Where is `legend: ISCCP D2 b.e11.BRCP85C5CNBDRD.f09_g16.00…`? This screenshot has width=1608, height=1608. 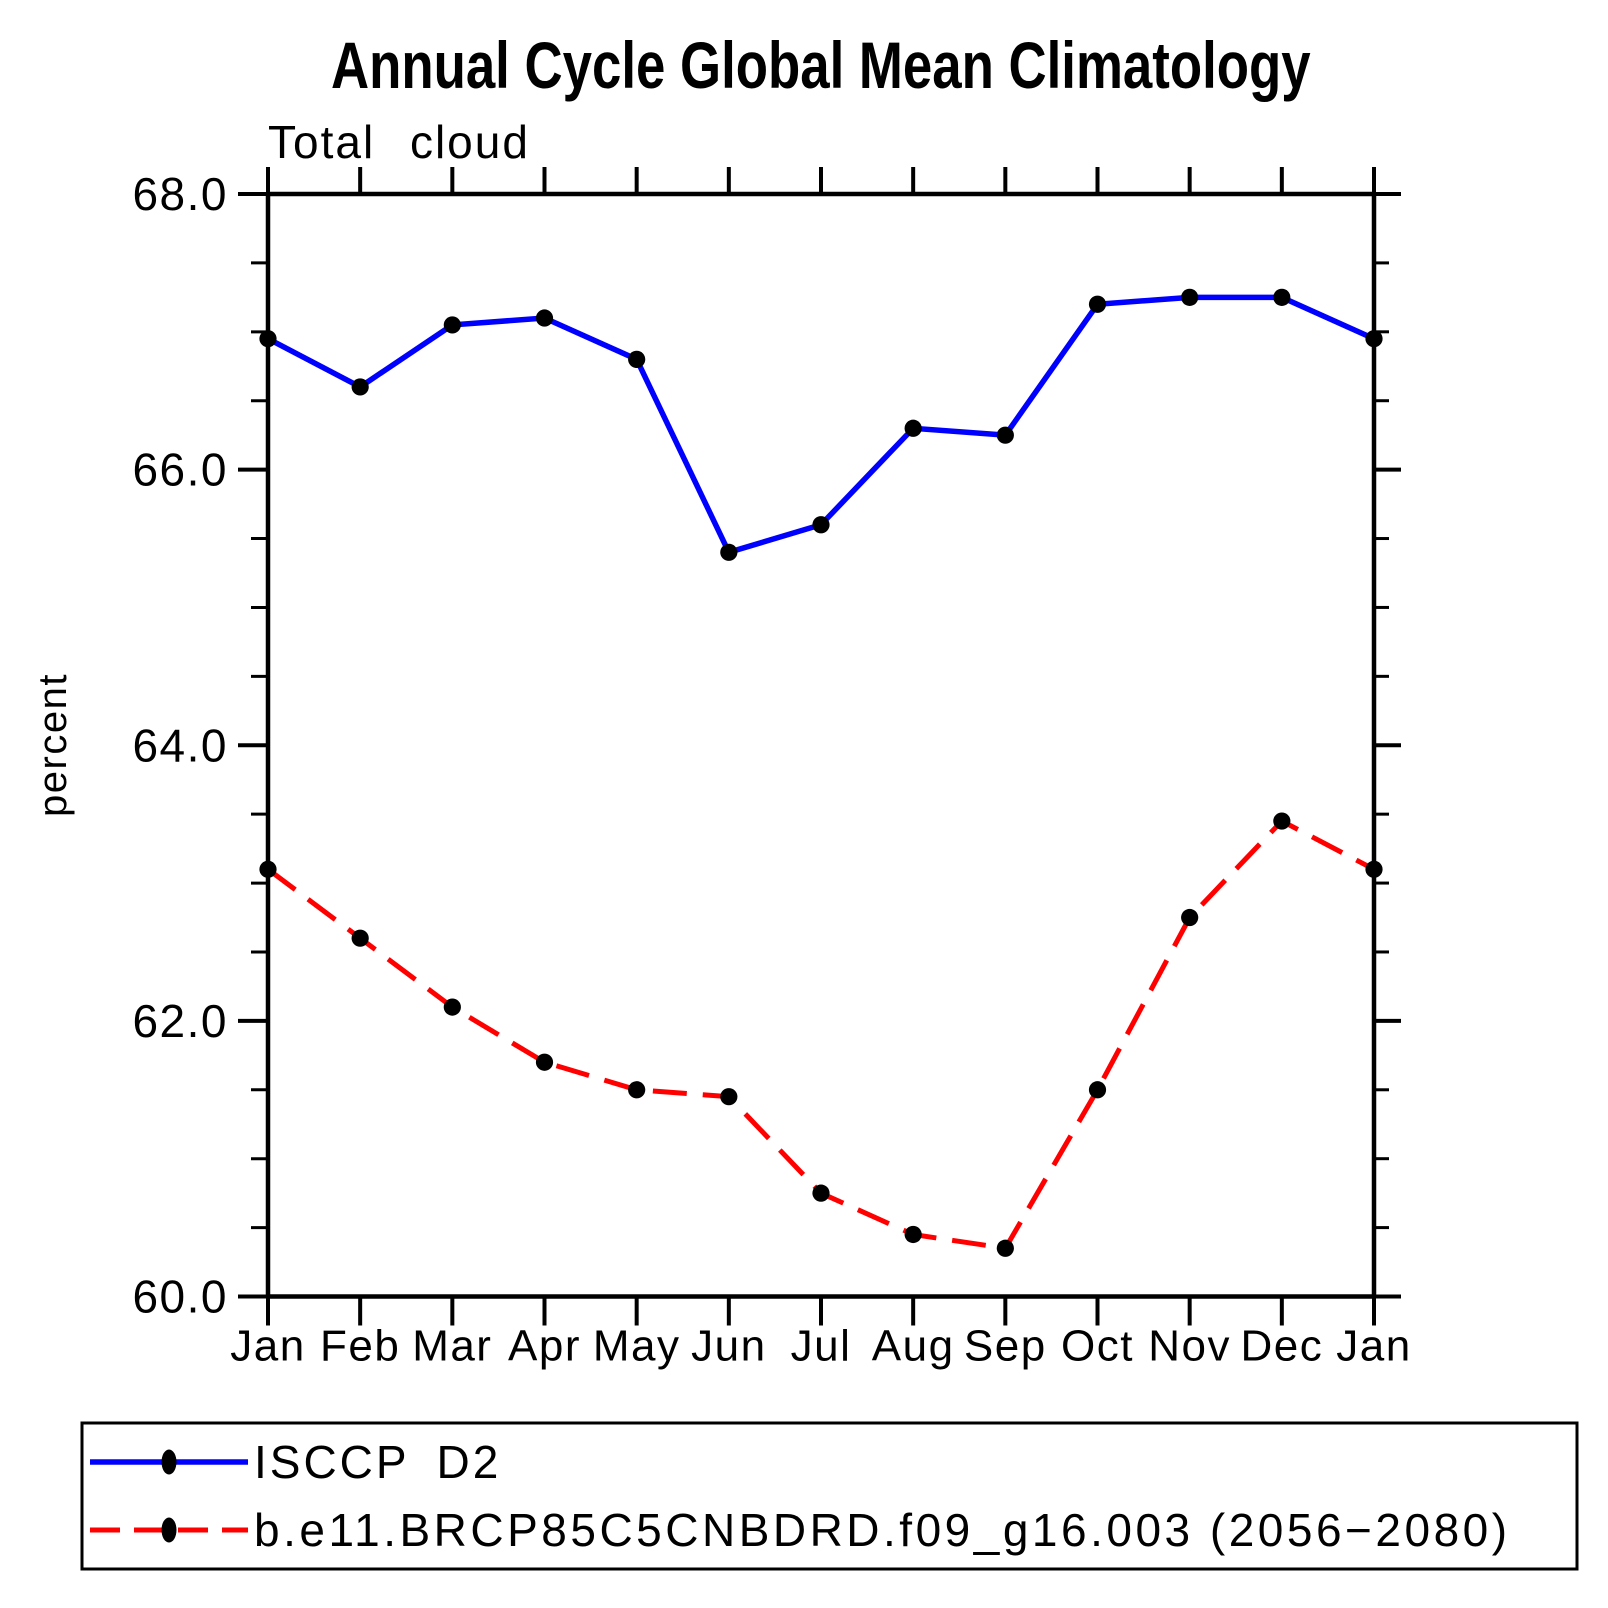
legend: ISCCP D2 b.e11.BRCP85C5CNBDRD.f09_g16.00… is located at coordinates (829, 1496).